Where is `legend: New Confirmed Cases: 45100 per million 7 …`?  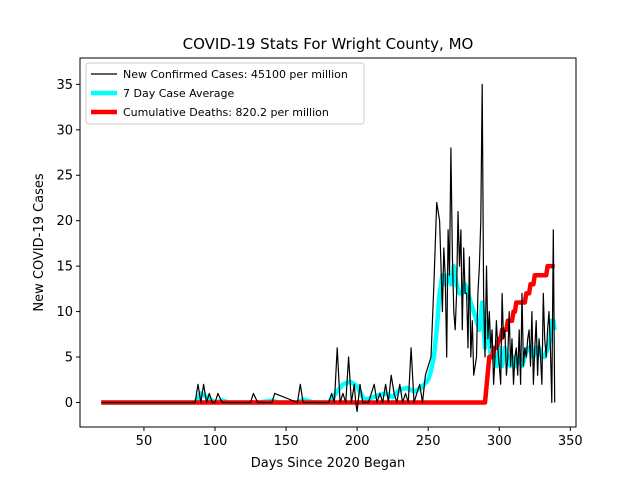 legend: New Confirmed Cases: 45100 per million 7 … is located at coordinates (225, 93).